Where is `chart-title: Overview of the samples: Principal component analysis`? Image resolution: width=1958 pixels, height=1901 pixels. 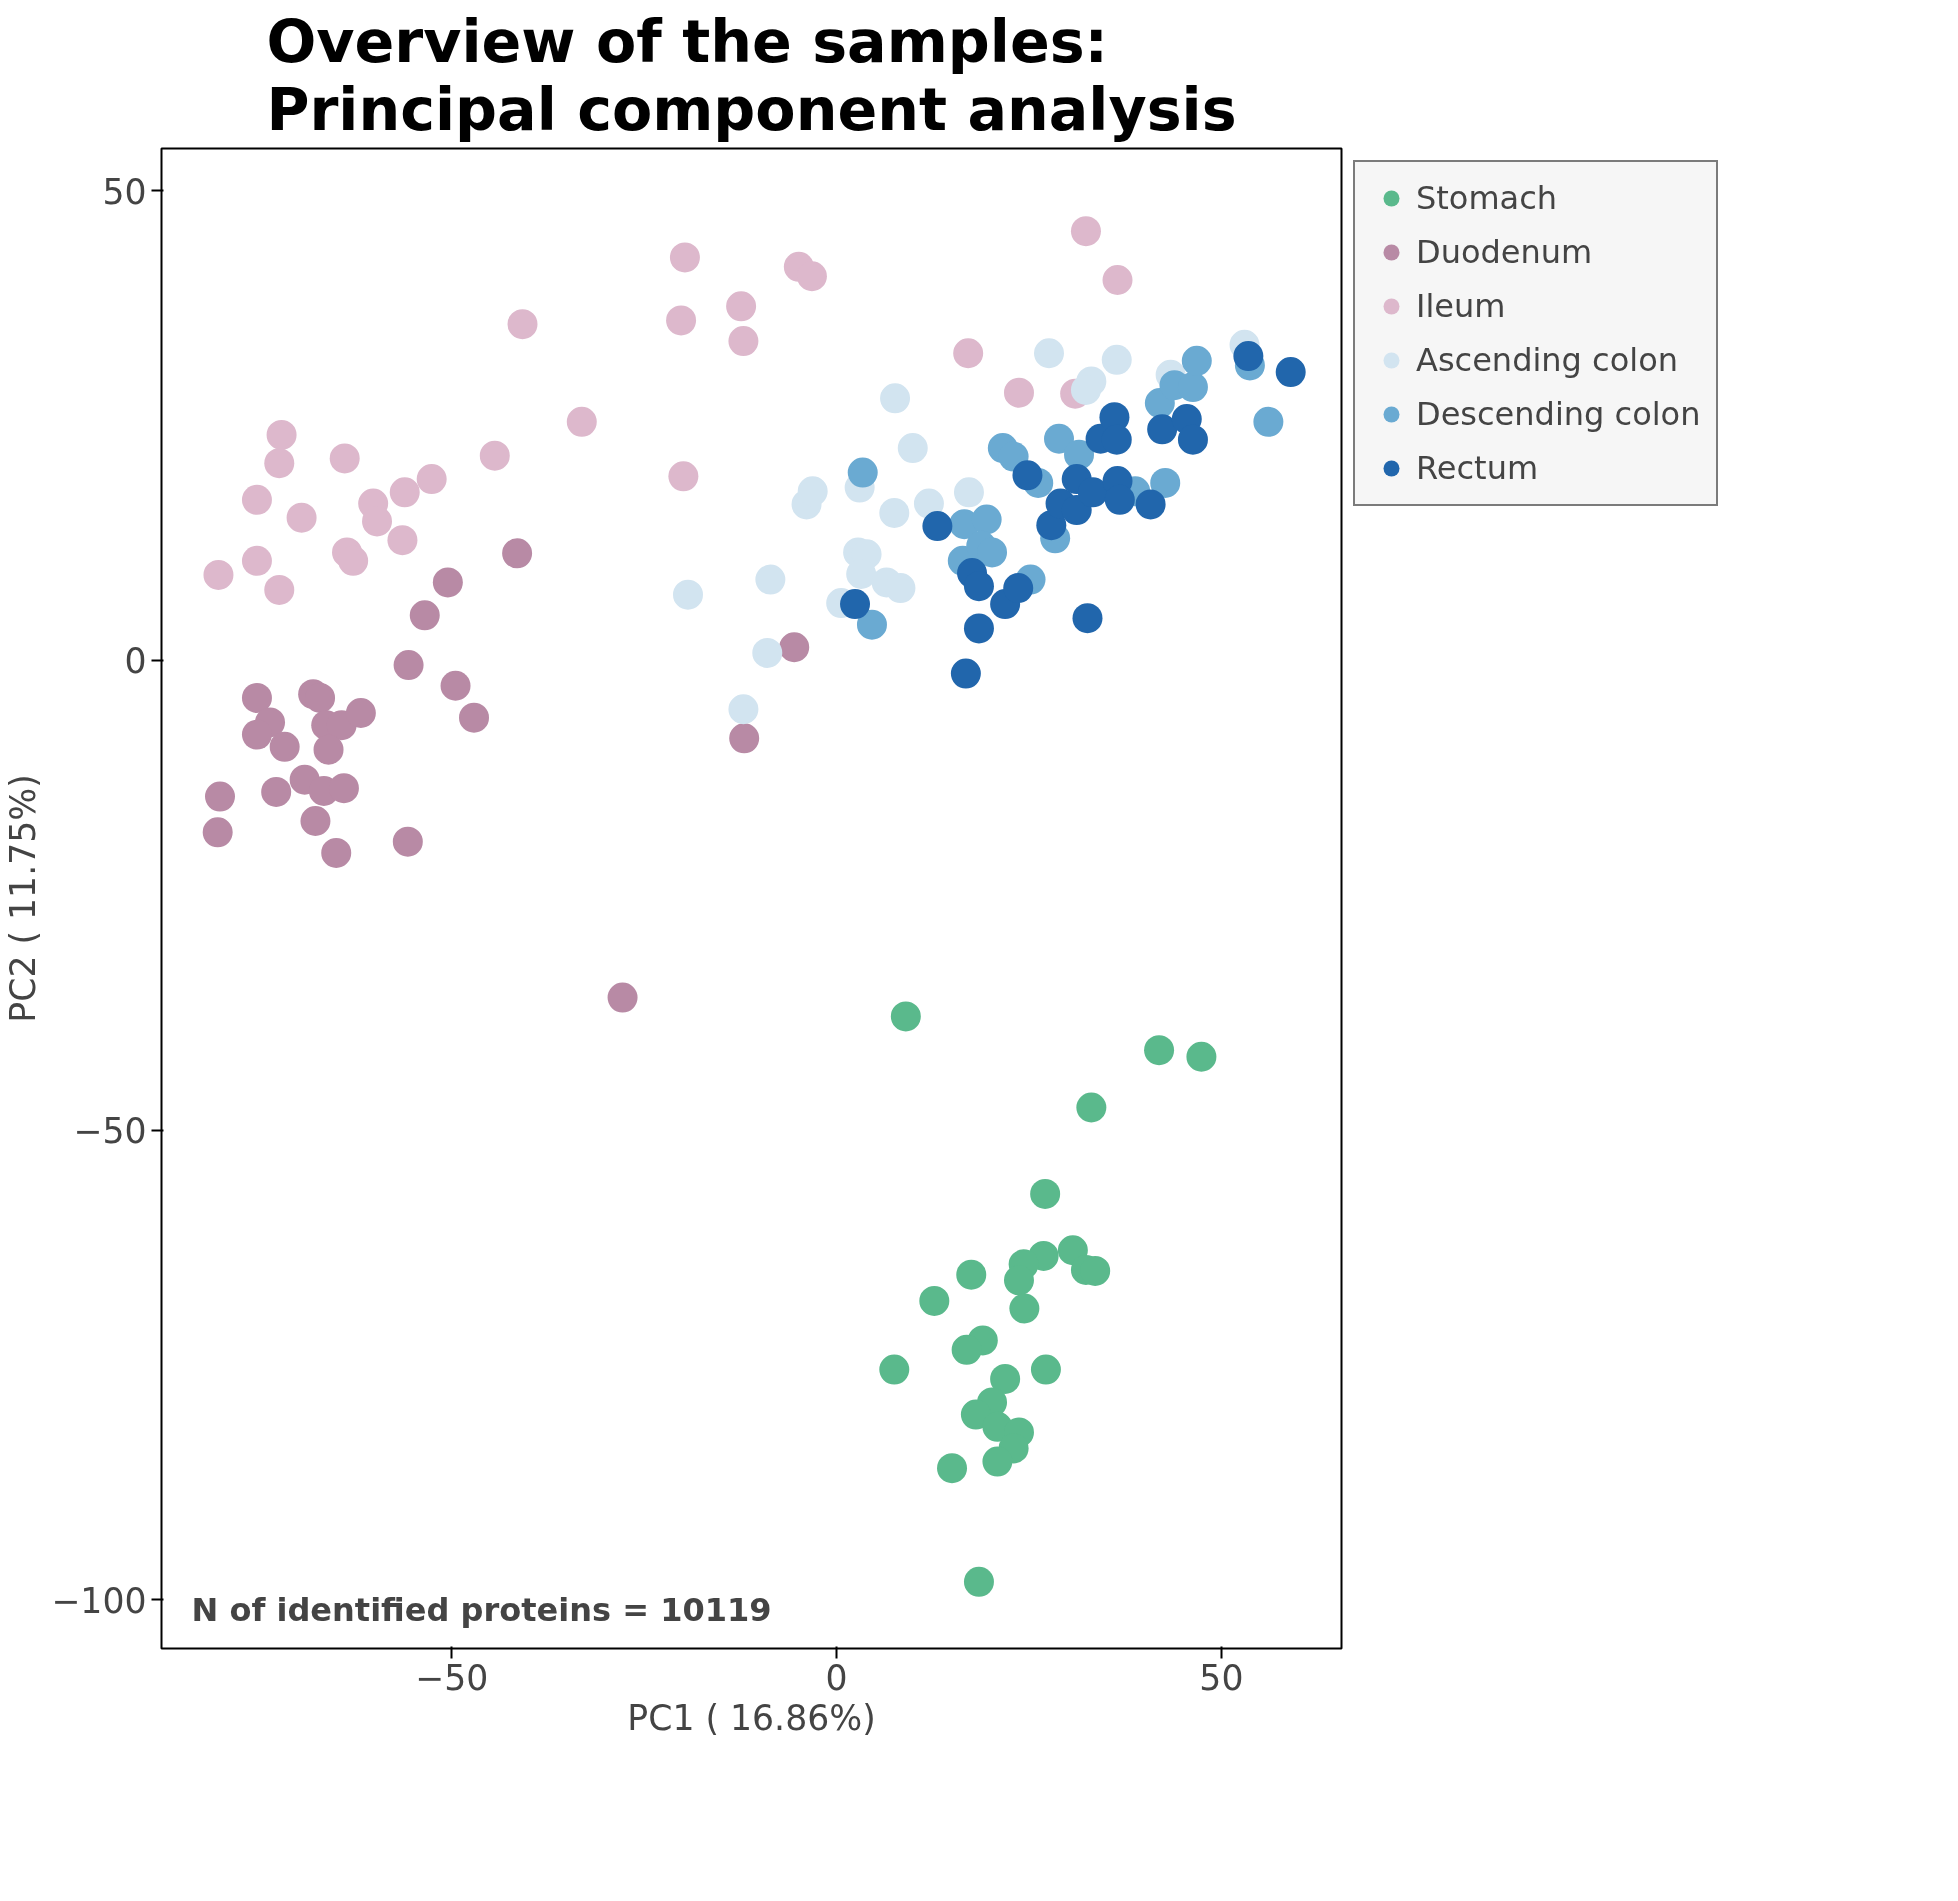 chart-title: Overview of the samples: Principal component analysis is located at coordinates (751, 75).